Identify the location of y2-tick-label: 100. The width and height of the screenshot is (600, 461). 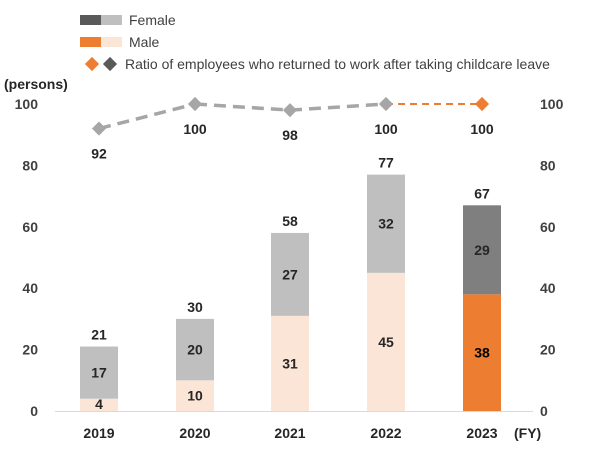
(552, 104).